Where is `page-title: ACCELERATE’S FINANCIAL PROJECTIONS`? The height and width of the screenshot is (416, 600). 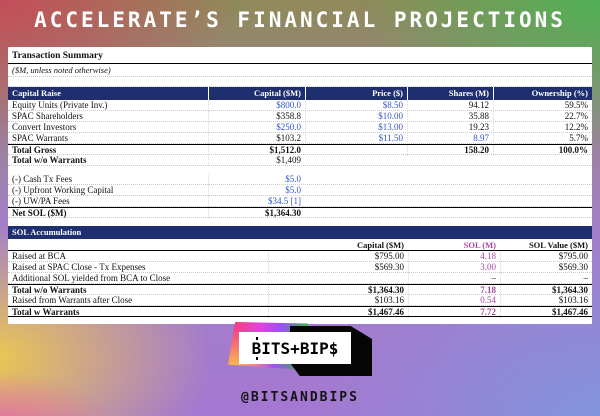 page-title: ACCELERATE’S FINANCIAL PROJECTIONS is located at coordinates (300, 20).